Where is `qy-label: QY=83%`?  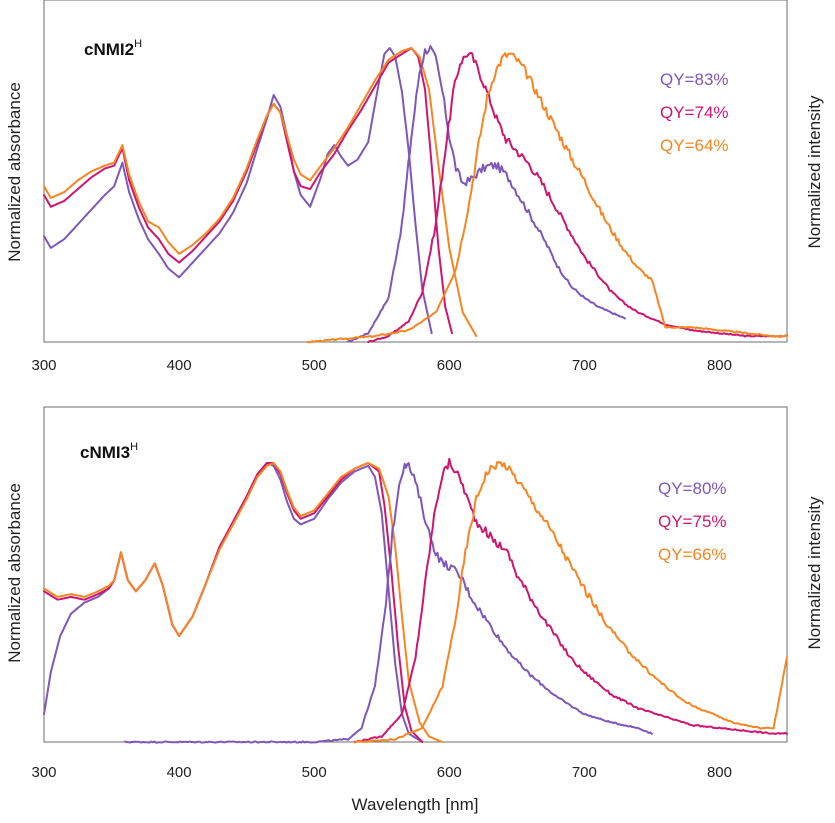 qy-label: QY=83% is located at coordinates (694, 79).